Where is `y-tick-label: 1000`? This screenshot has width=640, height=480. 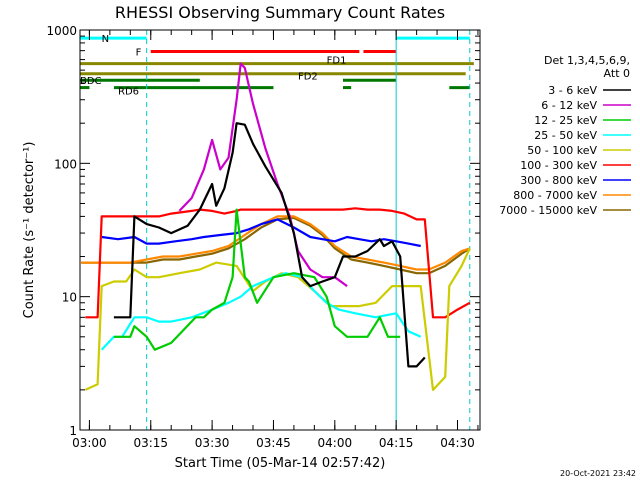
y-tick-label: 1000 is located at coordinates (61, 31).